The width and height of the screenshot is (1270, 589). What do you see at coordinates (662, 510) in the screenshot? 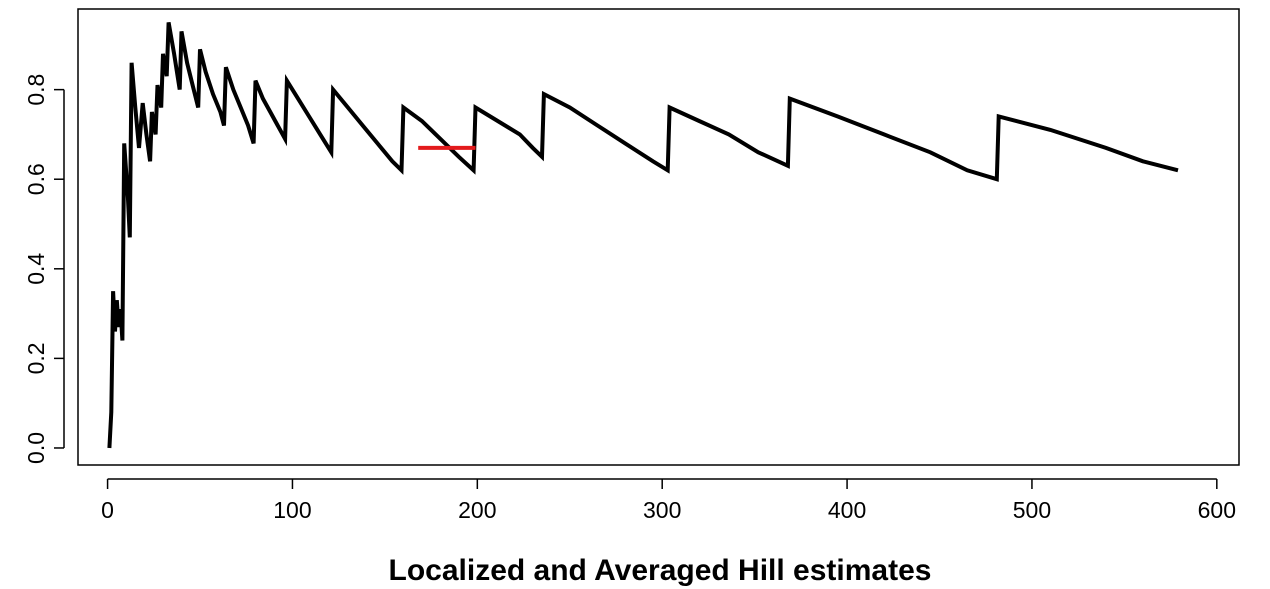
I see `x-tick-label: 300` at bounding box center [662, 510].